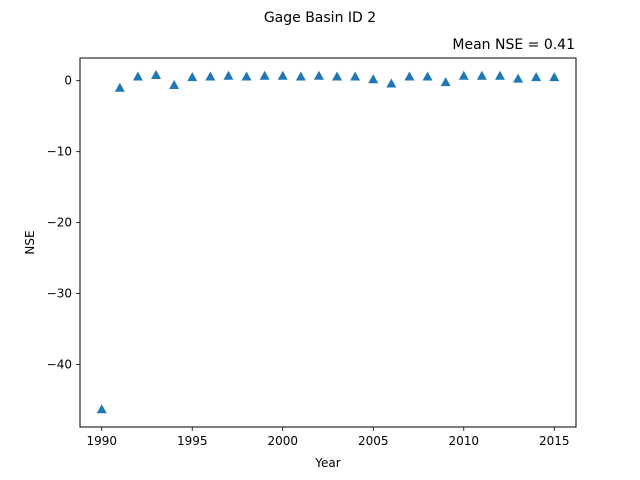  What do you see at coordinates (68, 81) in the screenshot?
I see `y-tick-label: 0` at bounding box center [68, 81].